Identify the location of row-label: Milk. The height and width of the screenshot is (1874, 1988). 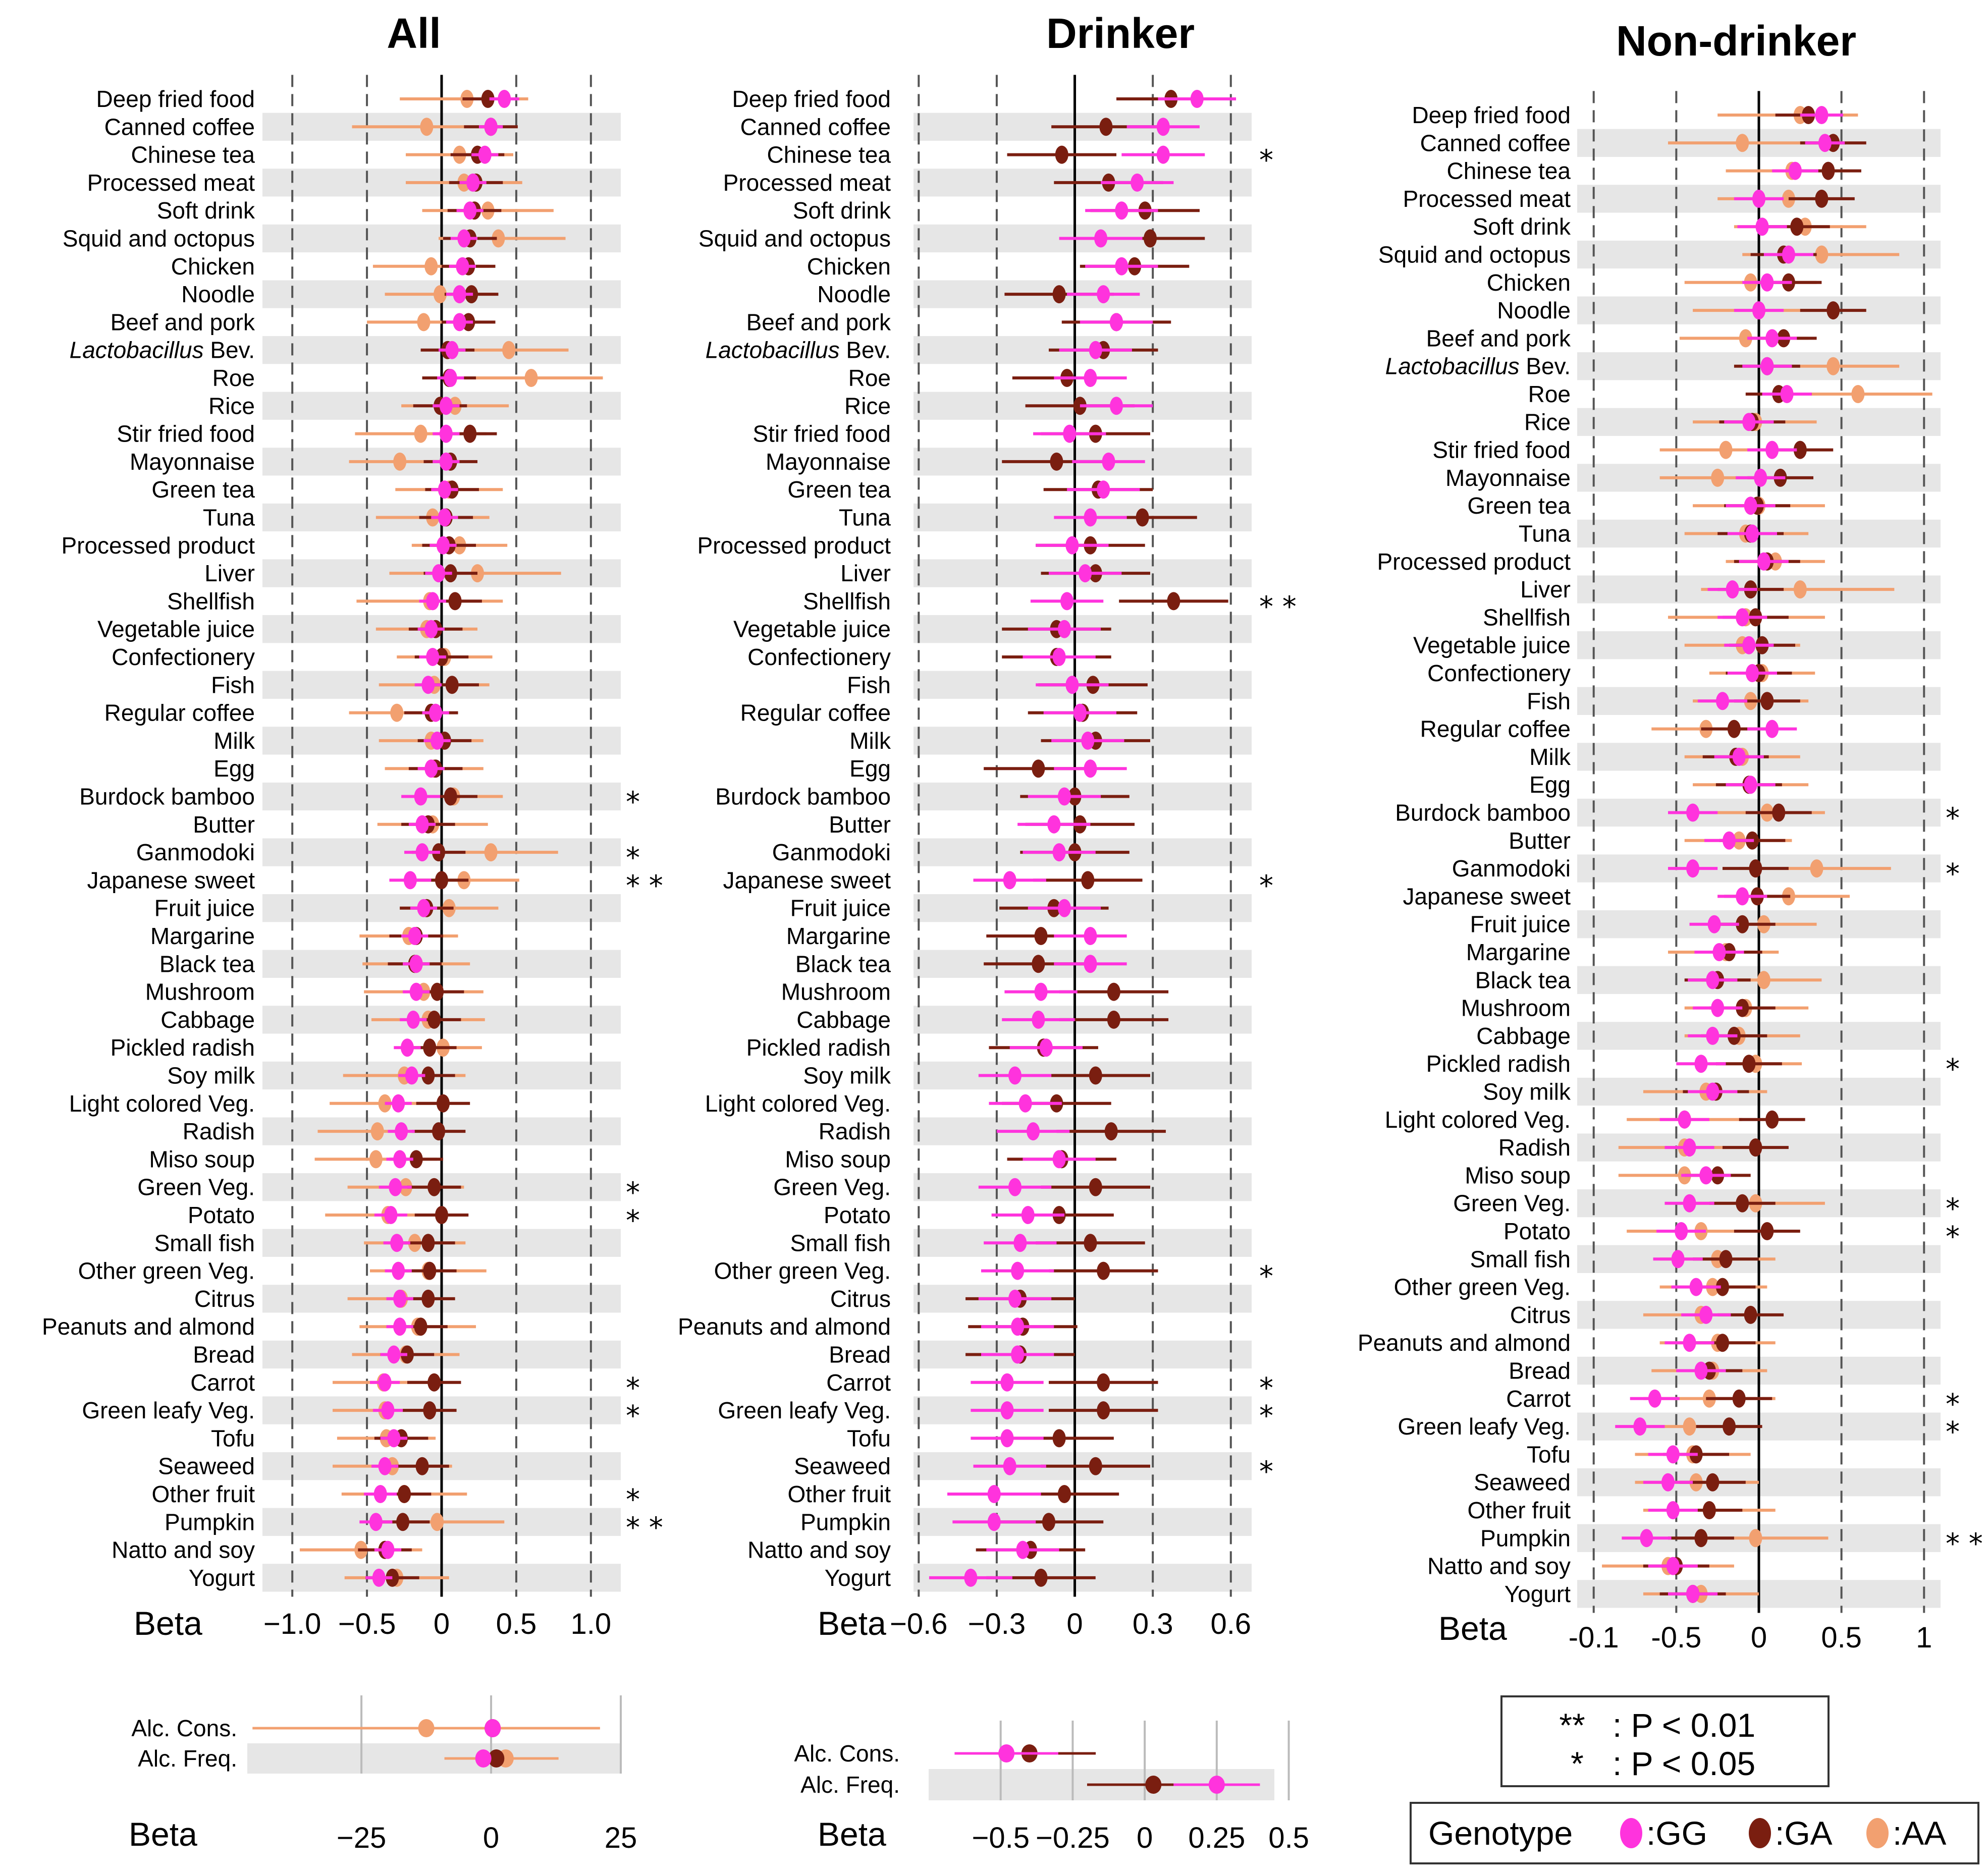
(234, 741).